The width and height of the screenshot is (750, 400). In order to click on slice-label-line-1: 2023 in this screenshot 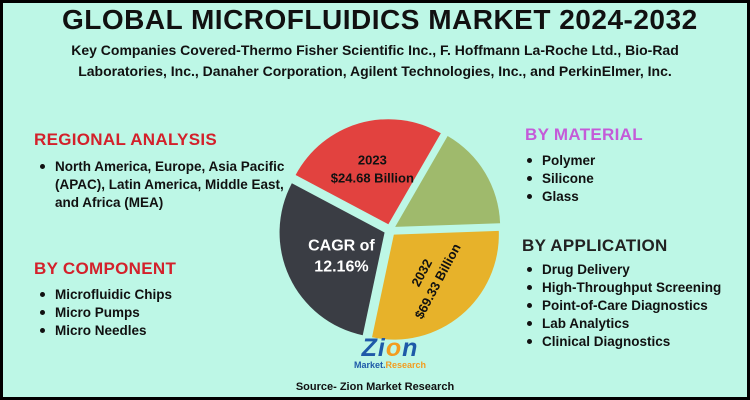, I will do `click(372, 159)`.